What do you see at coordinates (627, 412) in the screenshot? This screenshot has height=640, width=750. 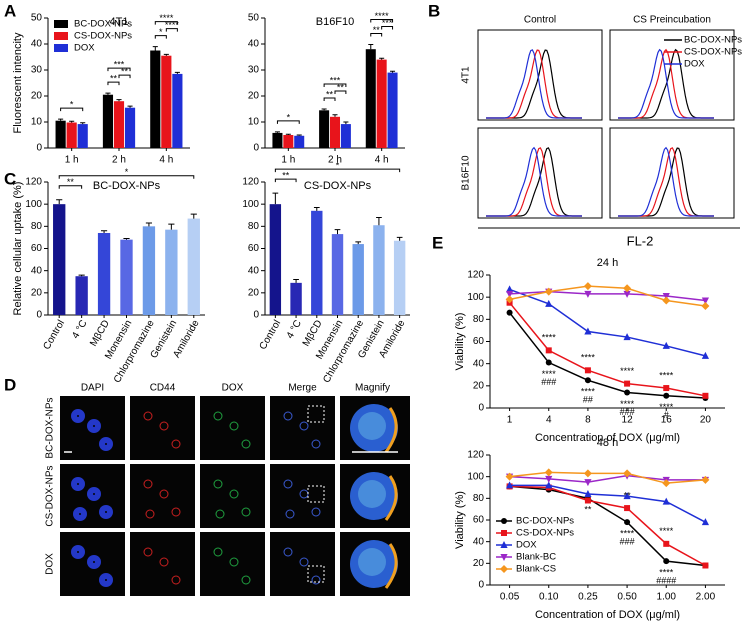 I see `significance-label: ###` at bounding box center [627, 412].